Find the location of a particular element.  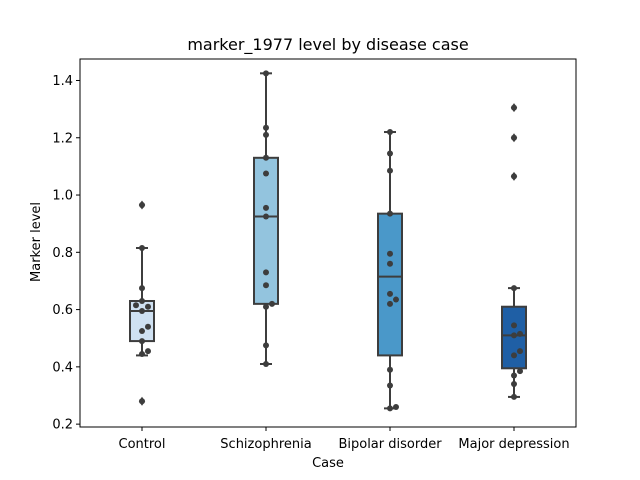

y-tick-label: 0.6 is located at coordinates (62, 310).